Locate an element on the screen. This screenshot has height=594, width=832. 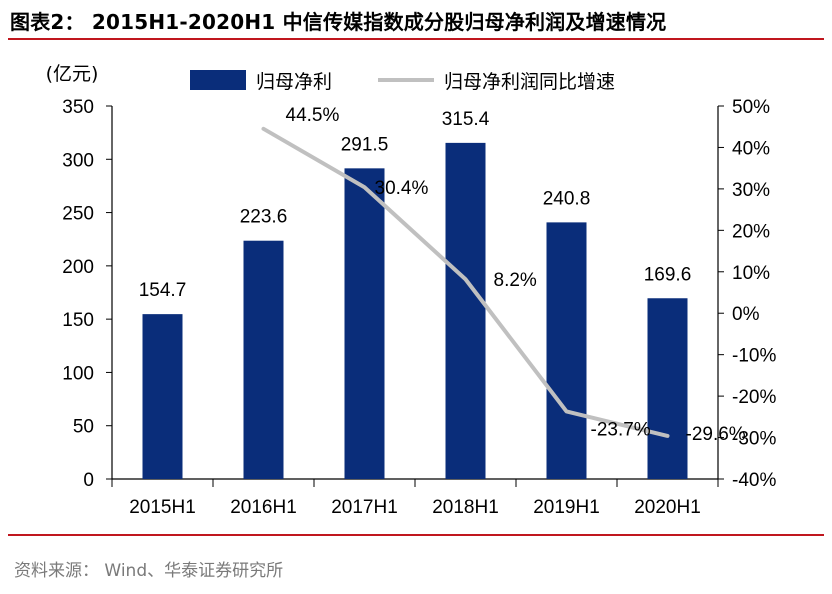
bar-value-label: 315.4 is located at coordinates (466, 119).